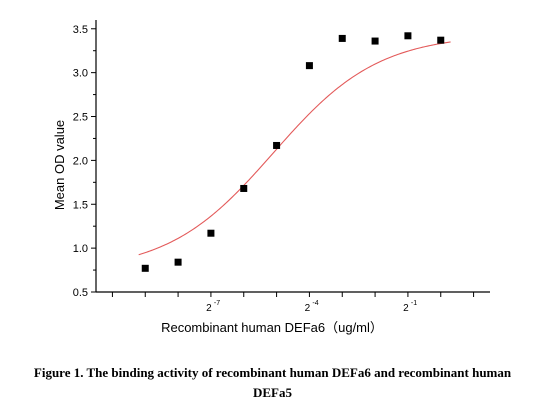 This screenshot has height=408, width=545. I want to click on y-tick-label: 1.5, so click(80, 205).